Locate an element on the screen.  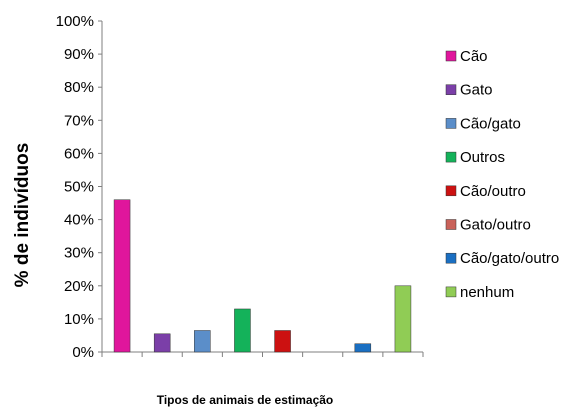
y-tick-label: 60% is located at coordinates (79, 153).